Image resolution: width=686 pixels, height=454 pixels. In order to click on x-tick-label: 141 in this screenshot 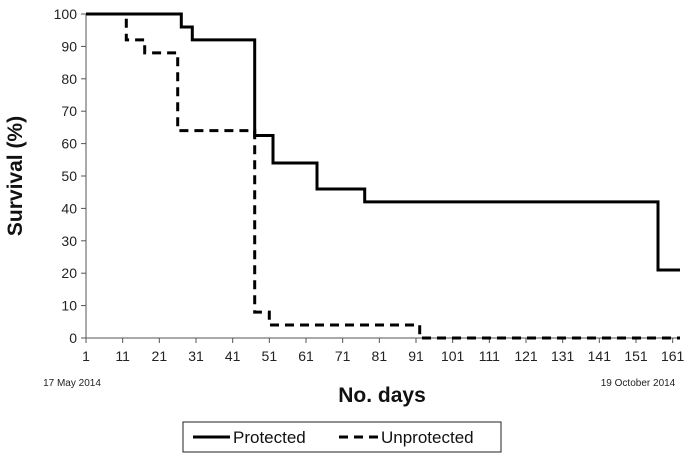, I will do `click(600, 356)`.